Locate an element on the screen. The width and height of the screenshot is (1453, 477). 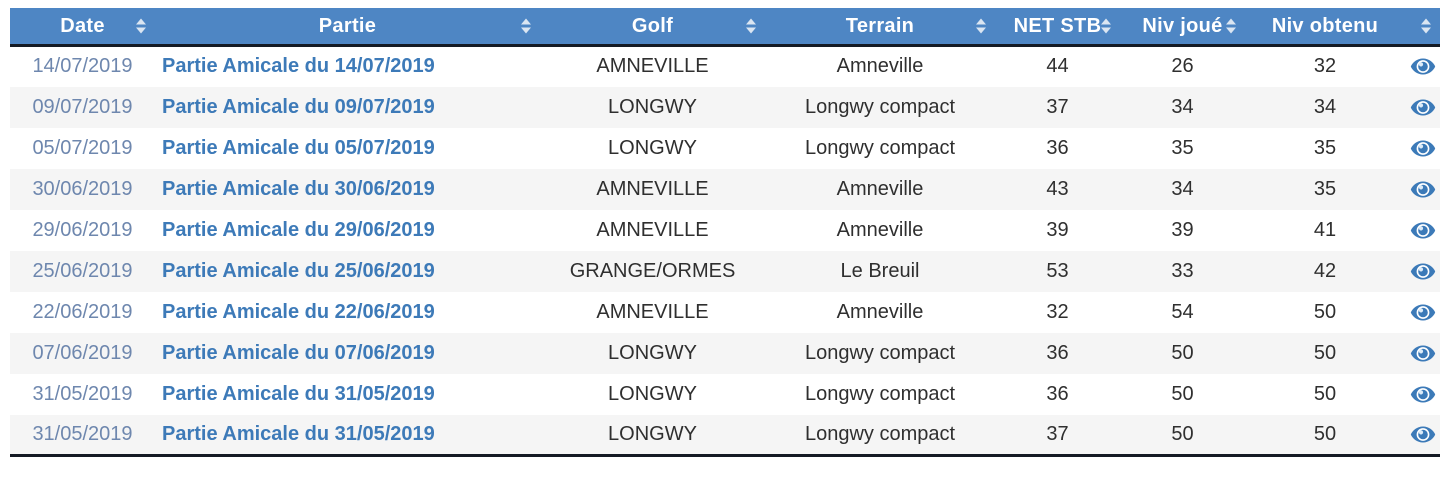
partie-link: Partie Amicale du 09/07/2019 is located at coordinates (298, 106).